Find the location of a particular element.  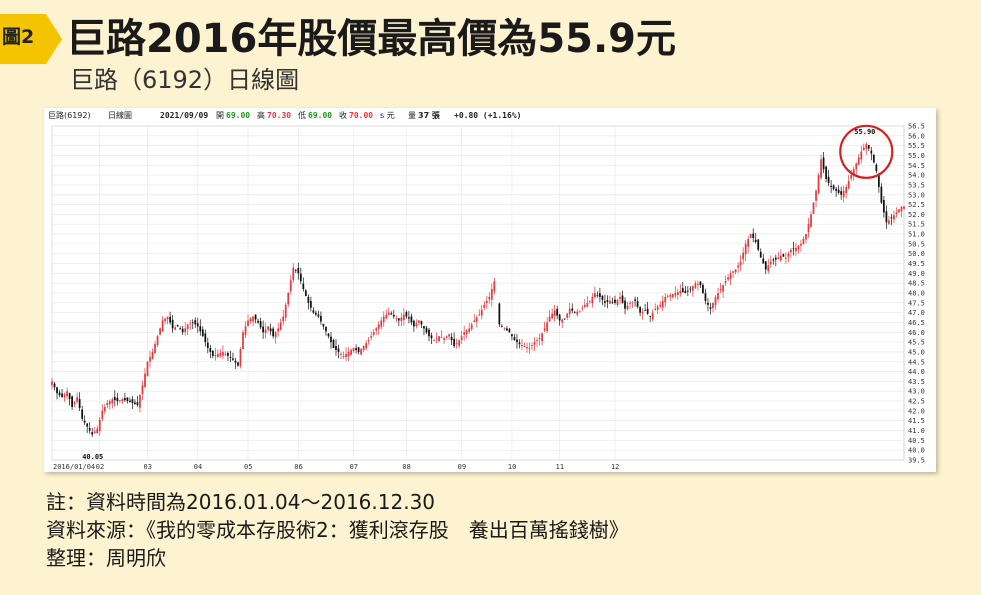

y-tick-label: 49.0 is located at coordinates (916, 274).